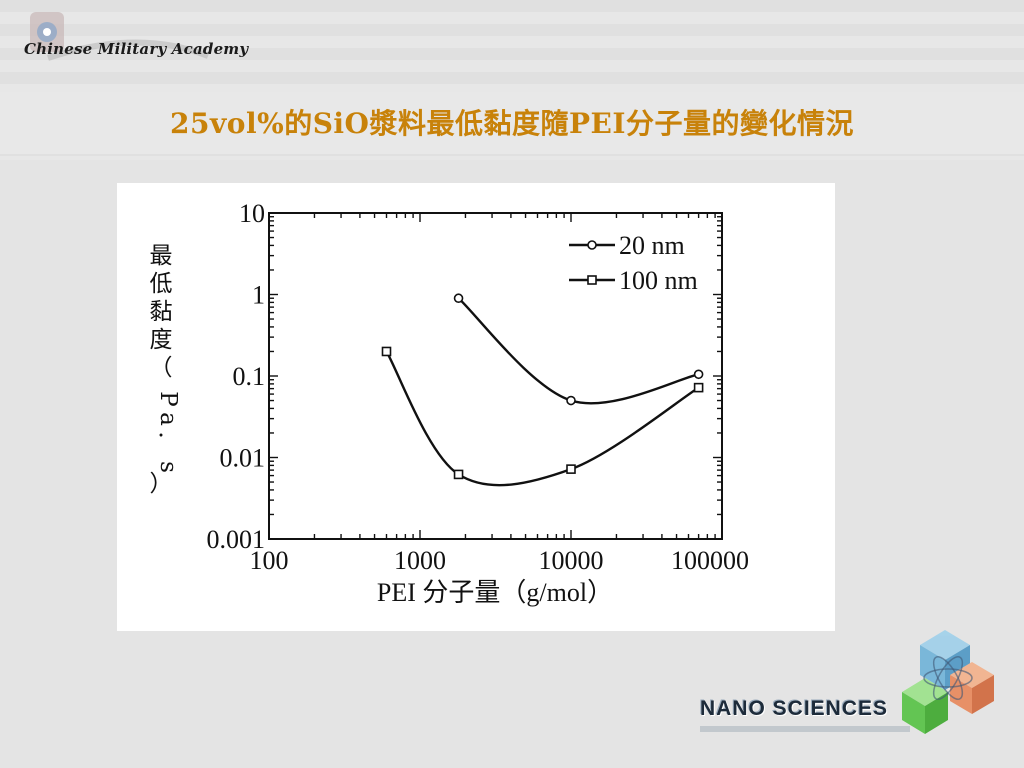  Describe the element at coordinates (161, 340) in the screenshot. I see `y-label-char: 度` at that location.